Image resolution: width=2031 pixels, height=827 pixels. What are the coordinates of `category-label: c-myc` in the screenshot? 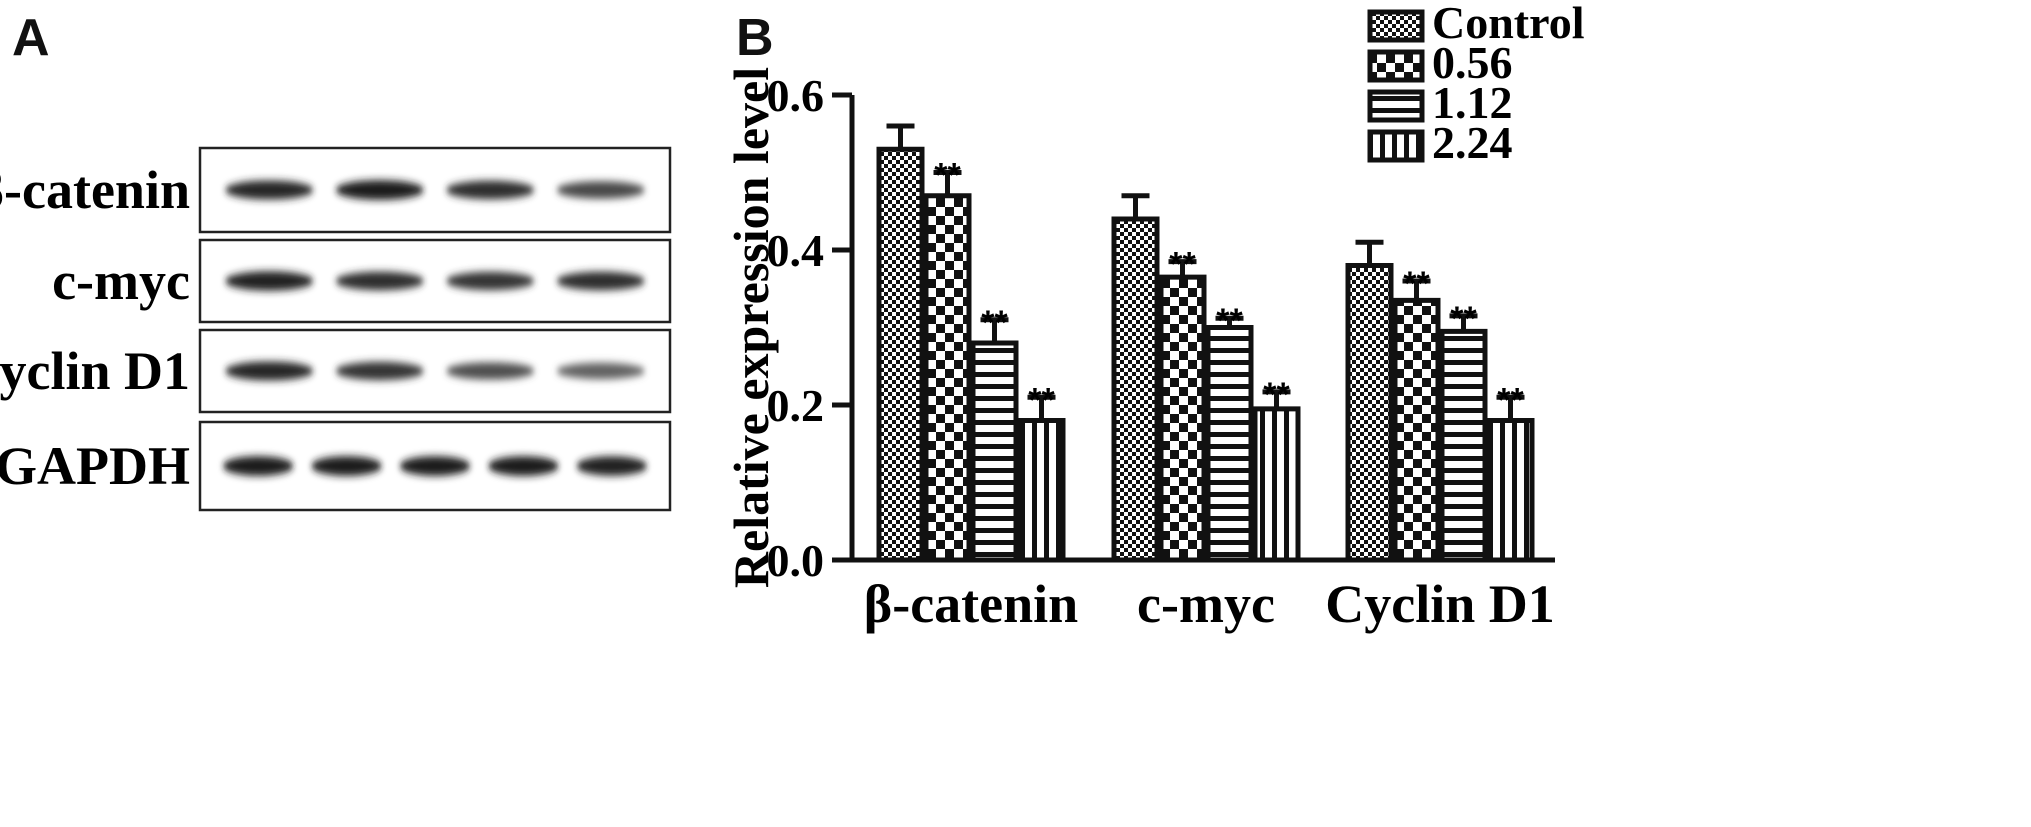 It's located at (1206, 604).